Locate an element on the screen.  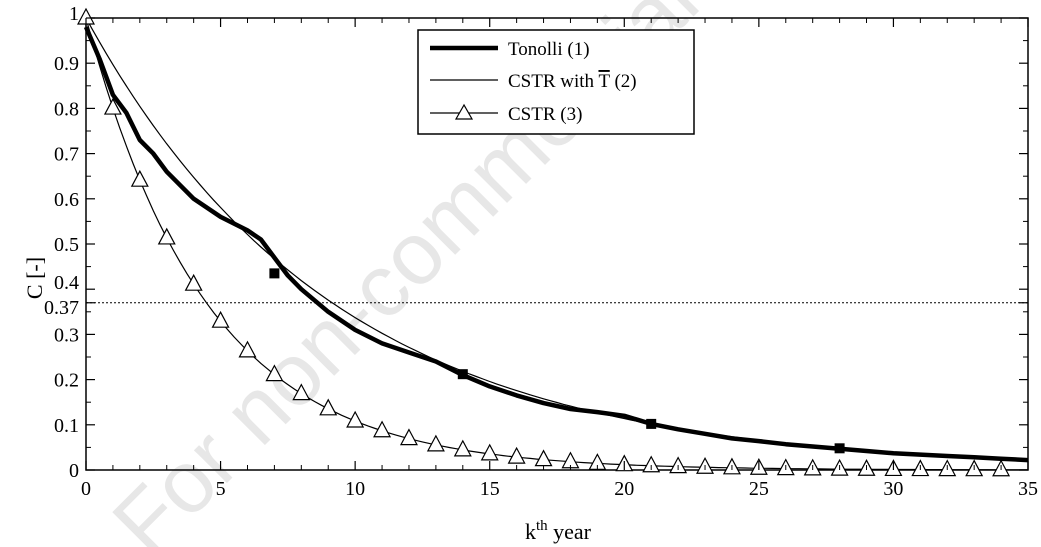
x-axis-title: kth year is located at coordinates (558, 531).